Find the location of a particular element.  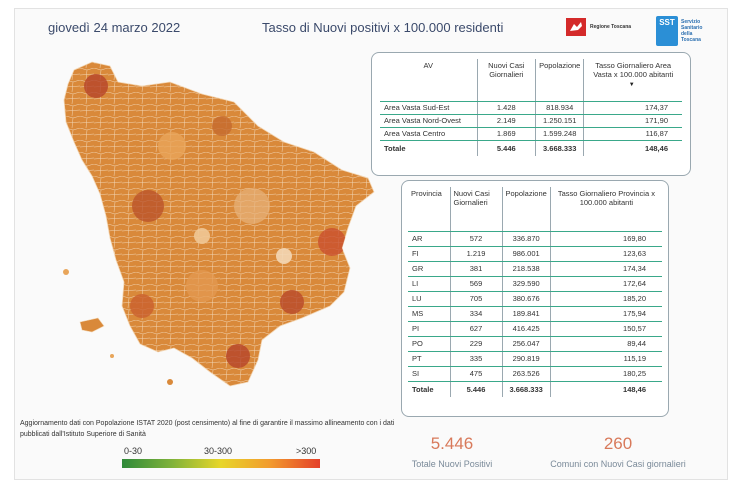

table-cell: 5.446 is located at coordinates (506, 148).